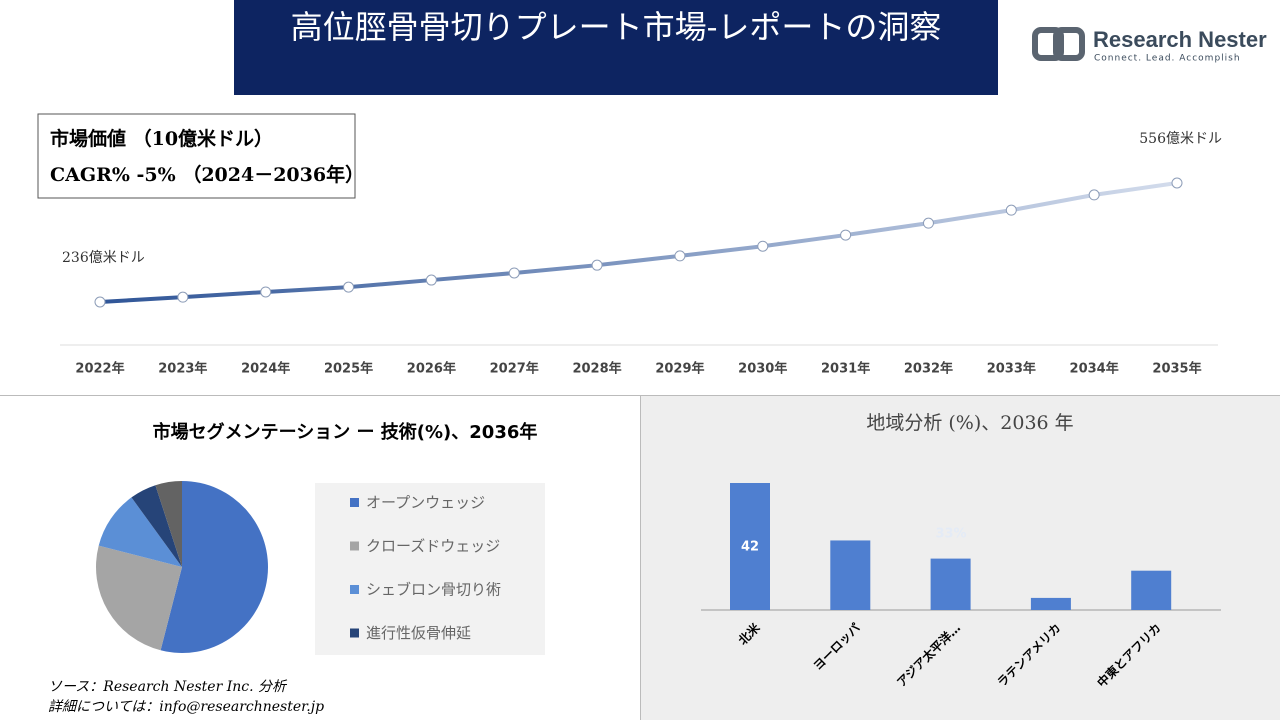 The width and height of the screenshot is (1280, 720). I want to click on x-tick-label: 2030年, so click(762, 369).